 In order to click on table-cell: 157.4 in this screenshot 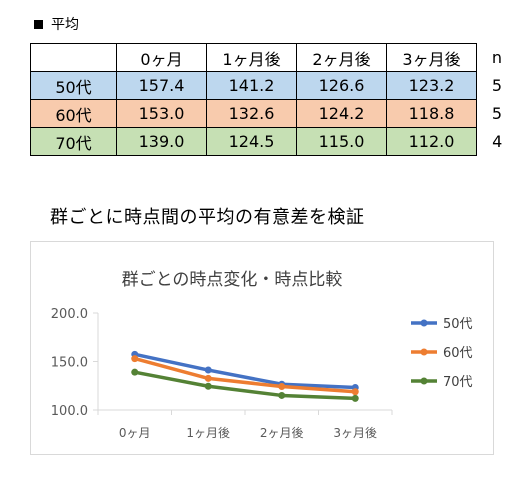, I will do `click(161, 85)`.